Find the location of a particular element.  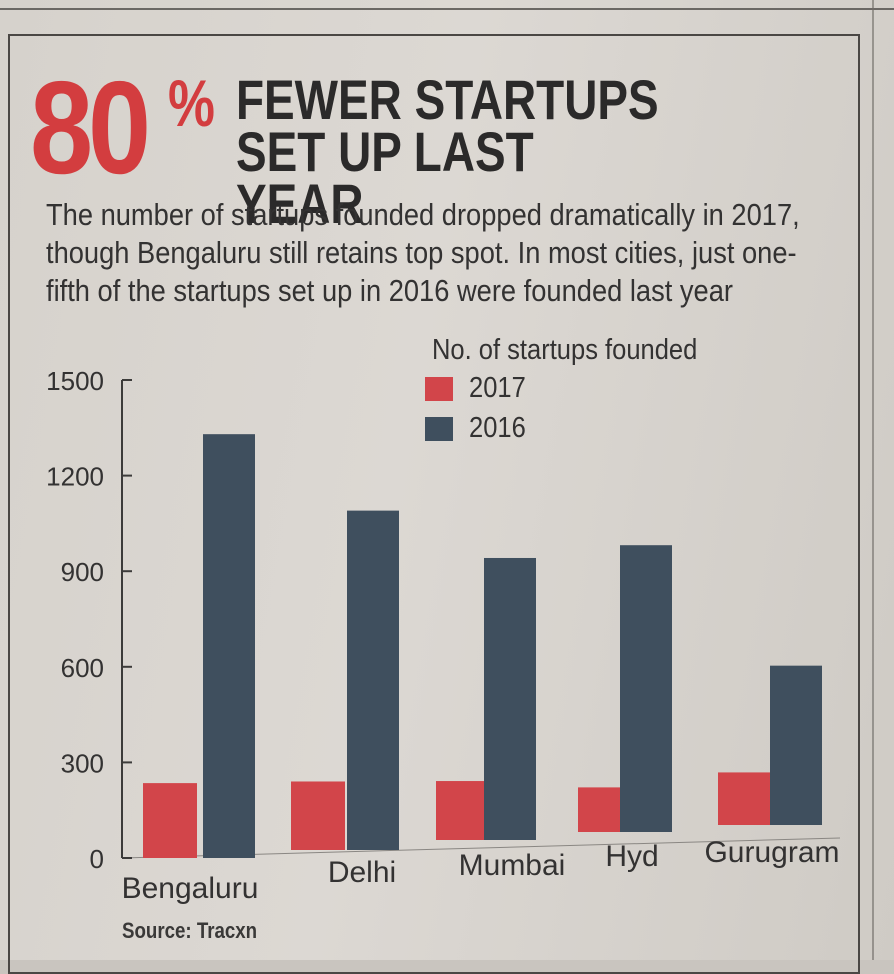

y-tick-label-1200: 1200 is located at coordinates (75, 477).